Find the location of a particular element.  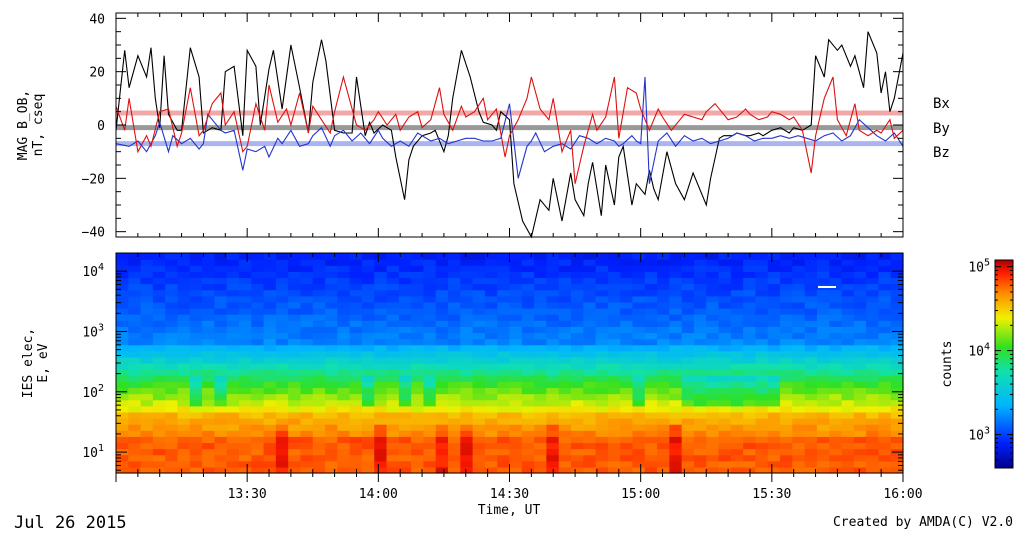

x-axis-label: Time, UT is located at coordinates (509, 510).